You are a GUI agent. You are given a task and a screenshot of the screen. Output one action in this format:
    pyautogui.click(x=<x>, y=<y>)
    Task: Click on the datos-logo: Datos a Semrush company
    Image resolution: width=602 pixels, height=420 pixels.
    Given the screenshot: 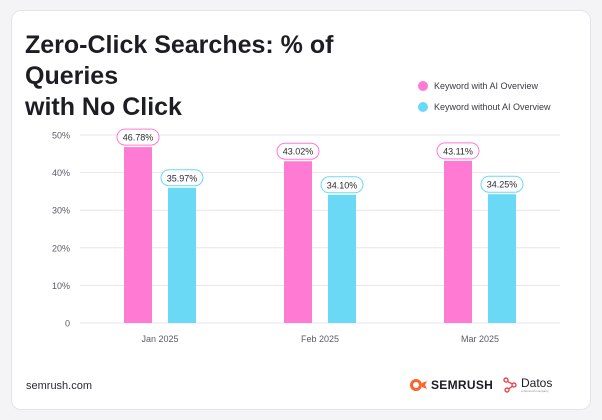 What is the action you would take?
    pyautogui.click(x=527, y=385)
    